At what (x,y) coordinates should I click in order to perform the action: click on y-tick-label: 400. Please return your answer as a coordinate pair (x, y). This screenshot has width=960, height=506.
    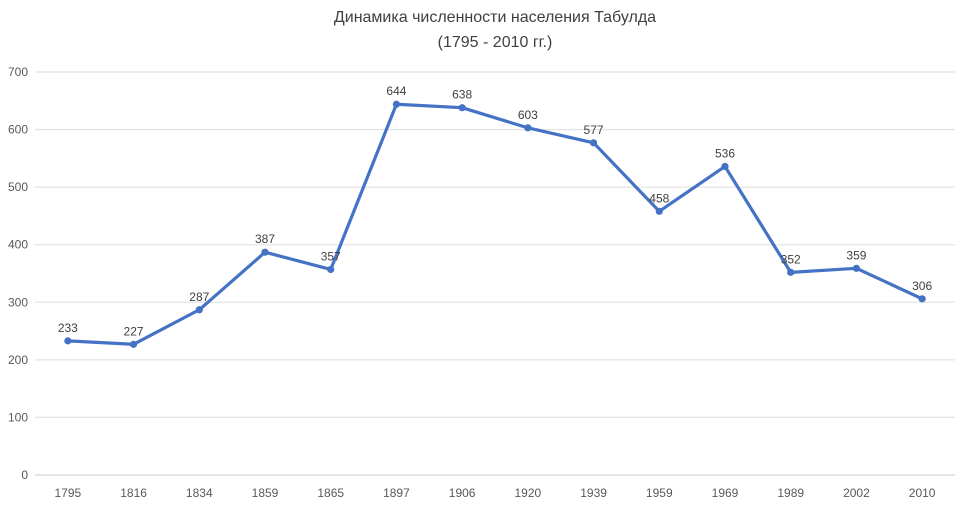
    Looking at the image, I should click on (18, 245).